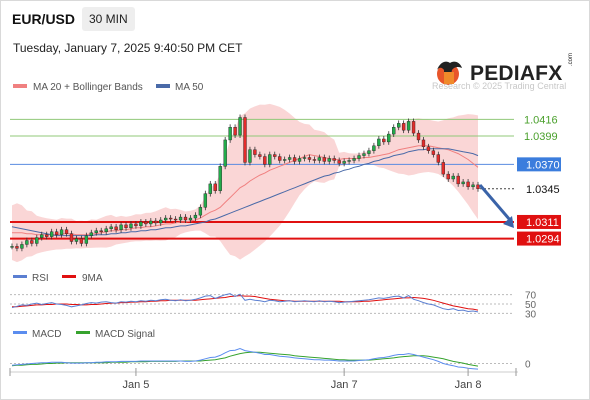 The width and height of the screenshot is (590, 400). What do you see at coordinates (128, 48) in the screenshot?
I see `timestamp: Tuesday, January 7, 2025 9:40:50 PM CET` at bounding box center [128, 48].